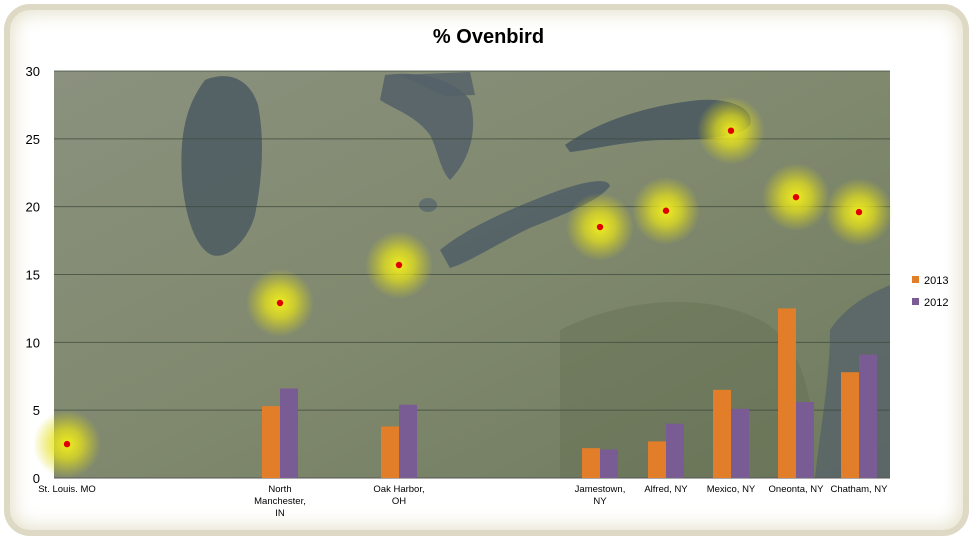 The image size is (977, 543). I want to click on y-tick-label: 30, so click(33, 71).